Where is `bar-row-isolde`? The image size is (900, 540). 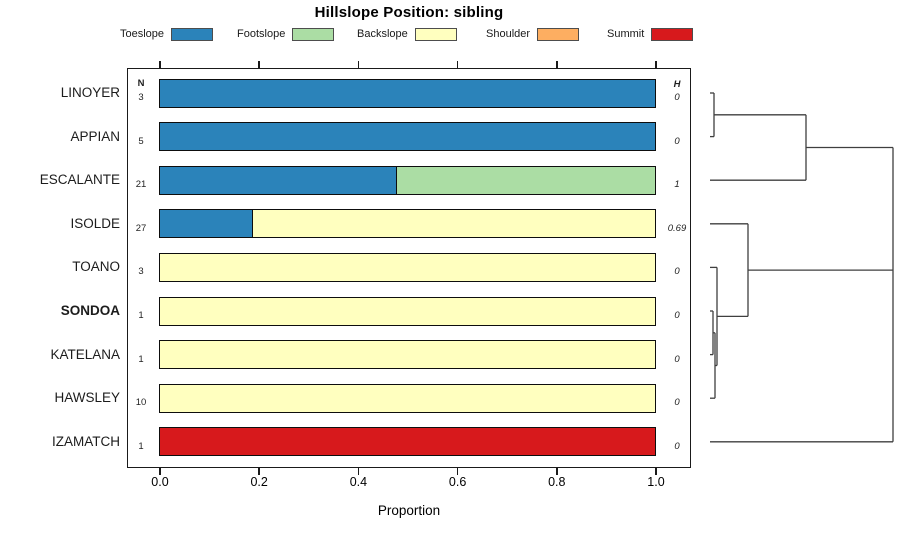 bar-row-isolde is located at coordinates (407, 224).